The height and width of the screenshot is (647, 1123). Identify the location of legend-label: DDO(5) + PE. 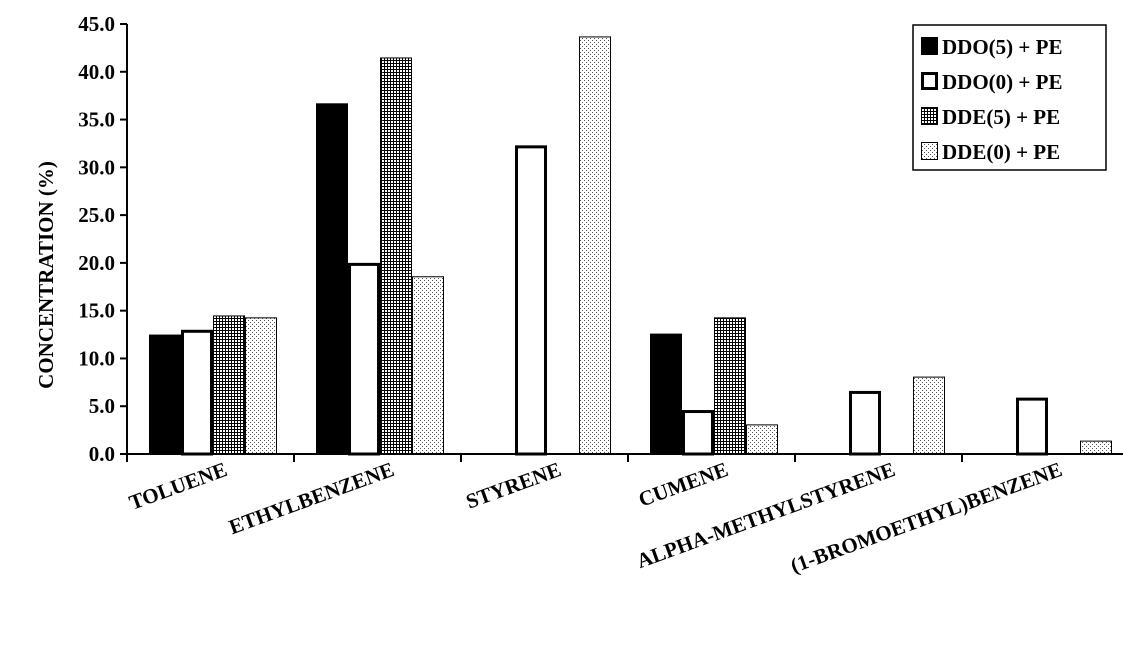
(1002, 47).